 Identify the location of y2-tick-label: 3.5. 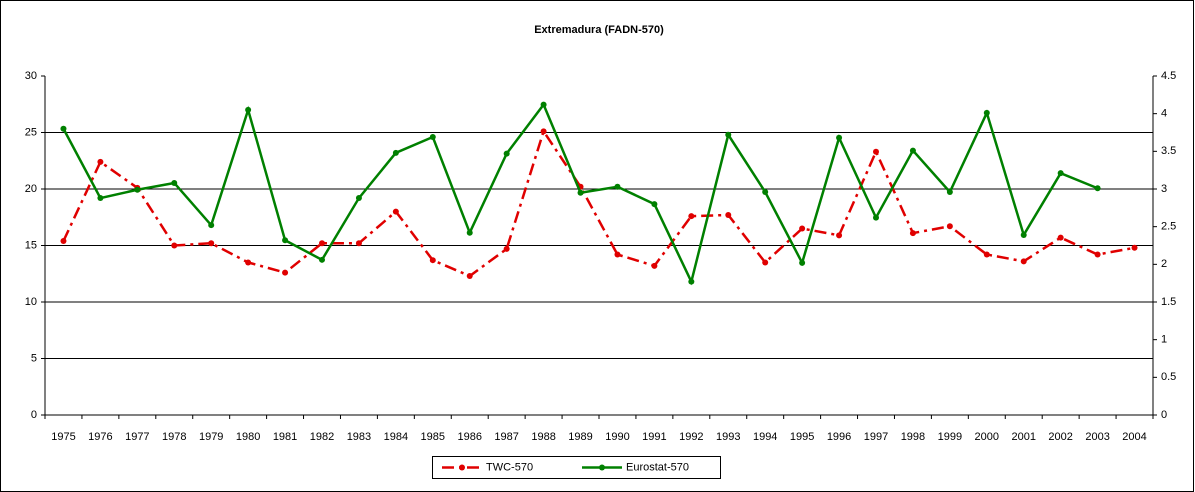
(1168, 151).